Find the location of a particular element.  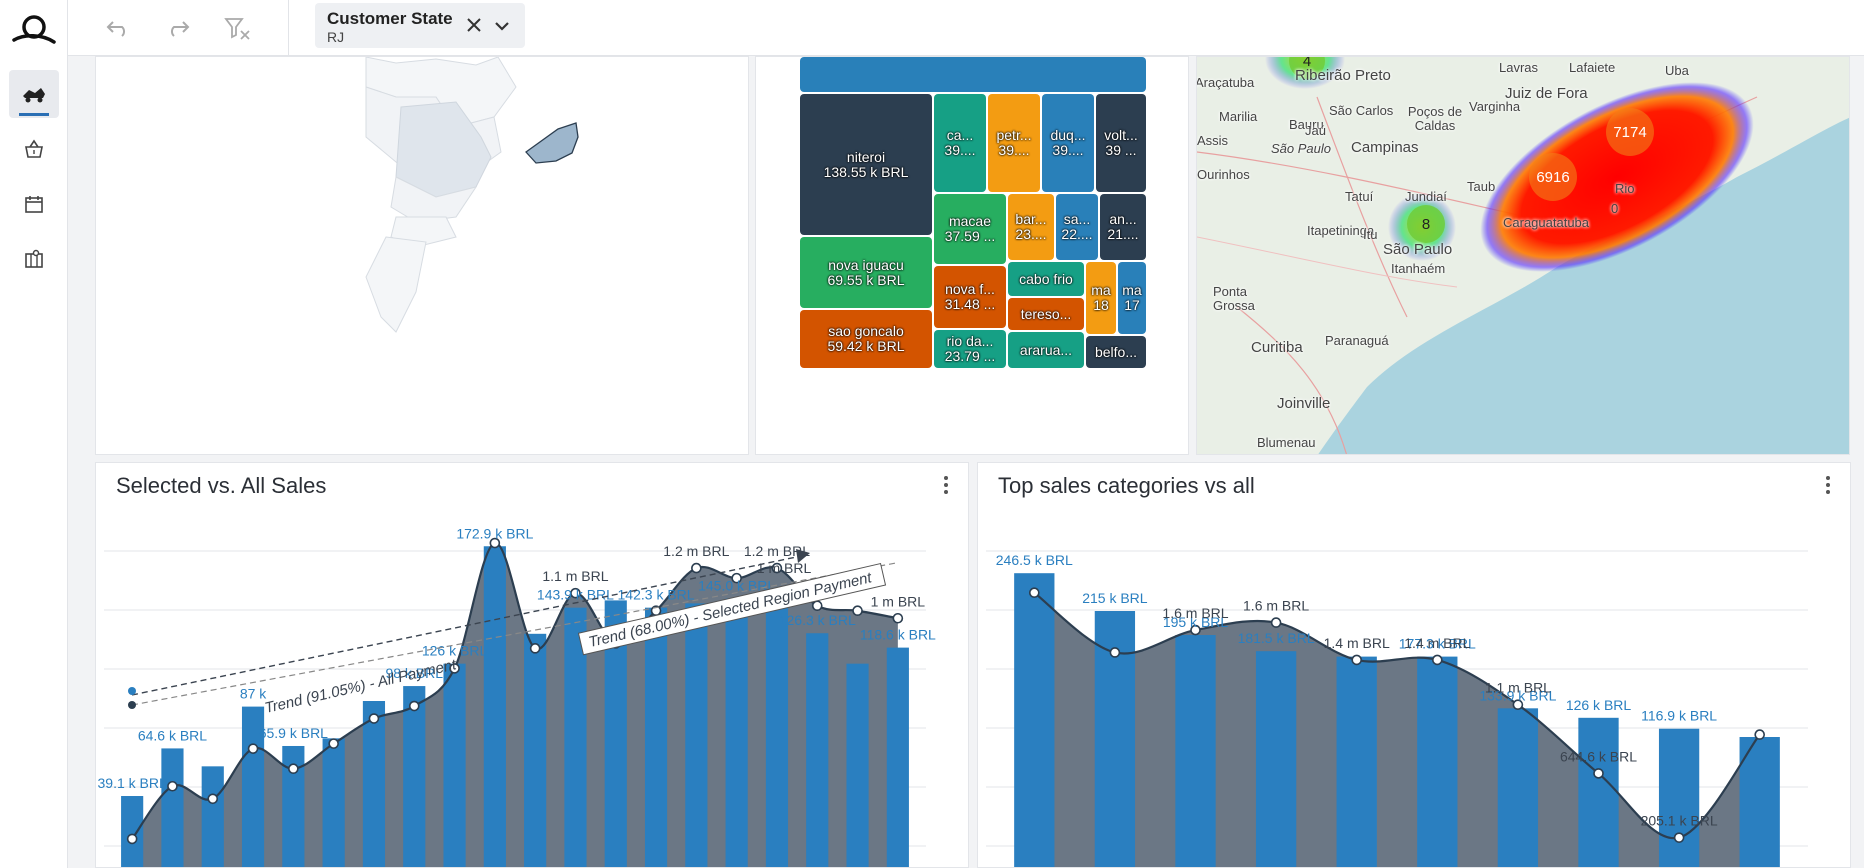

treemap-value: 18 is located at coordinates (1101, 305).